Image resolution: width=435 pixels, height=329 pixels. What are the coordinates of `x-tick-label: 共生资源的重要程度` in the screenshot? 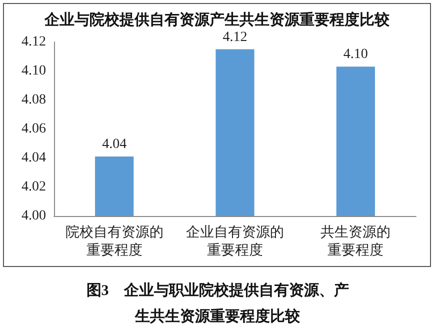 It's located at (355, 241).